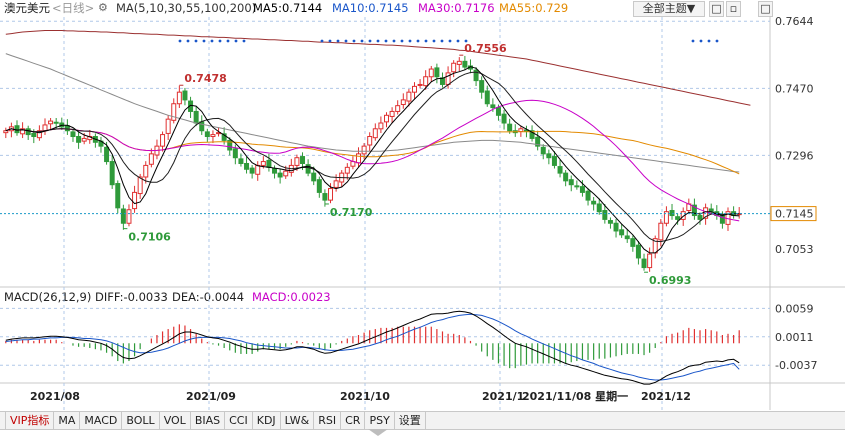 The height and width of the screenshot is (438, 845). Describe the element at coordinates (73, 8) in the screenshot. I see `period-label: <日线>` at that location.